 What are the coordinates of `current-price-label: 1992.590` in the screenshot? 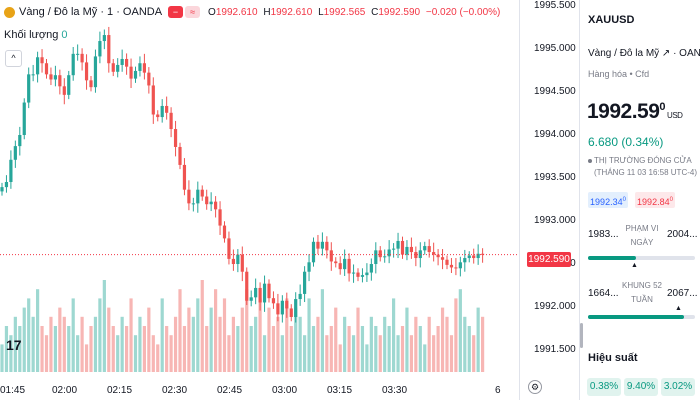 It's located at (549, 259).